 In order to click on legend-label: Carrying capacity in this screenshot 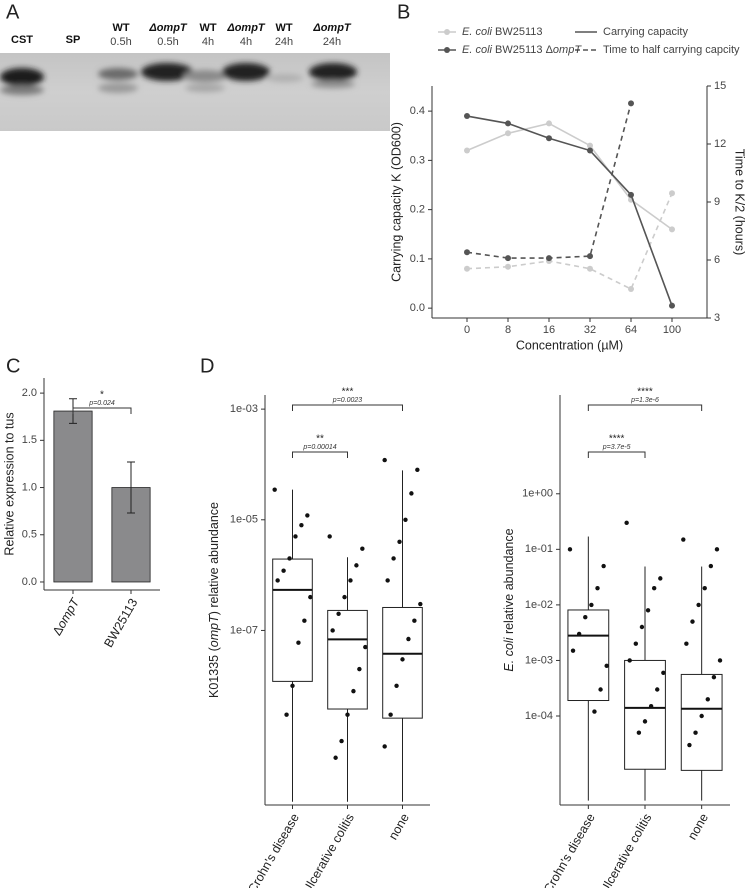, I will do `click(645, 32)`.